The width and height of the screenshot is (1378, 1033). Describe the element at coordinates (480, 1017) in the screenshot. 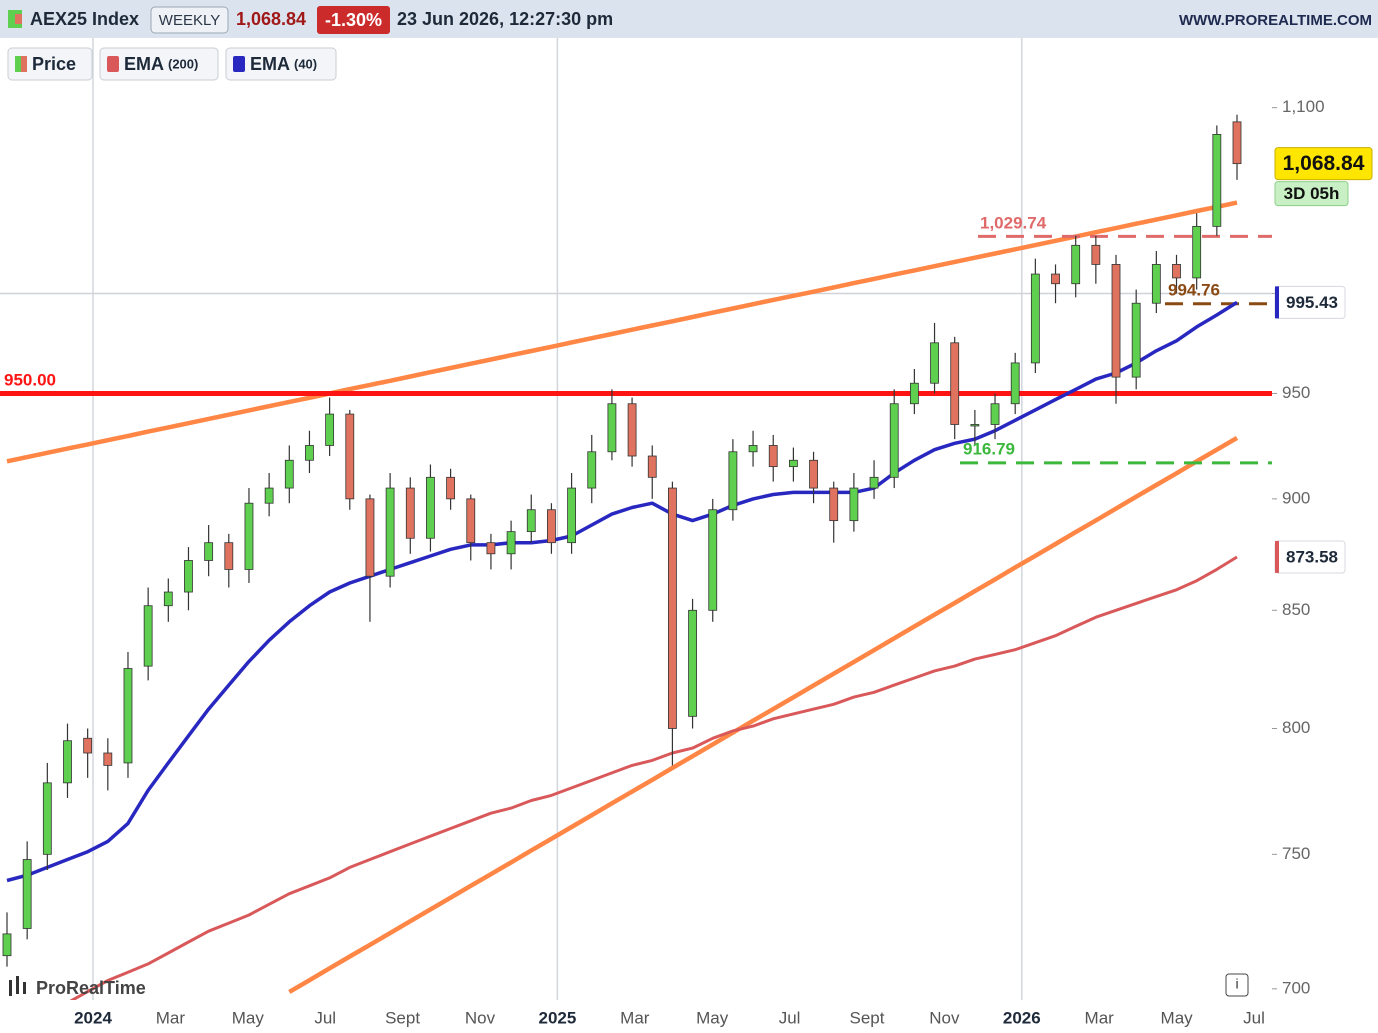

I see `x-tick-label: Nov` at that location.